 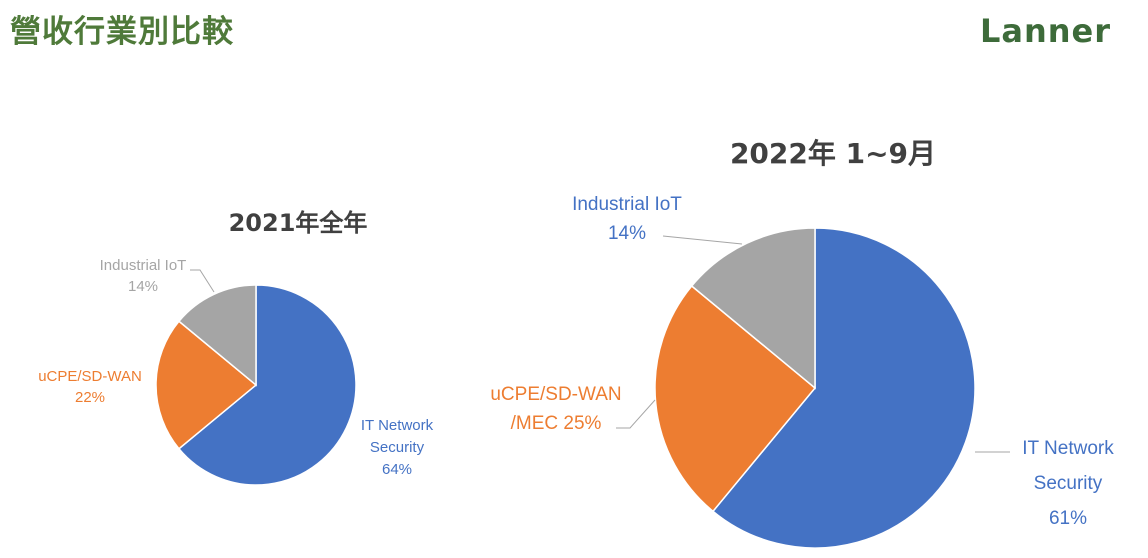 I want to click on chart-title-0: 2021年全年, so click(x=298, y=223).